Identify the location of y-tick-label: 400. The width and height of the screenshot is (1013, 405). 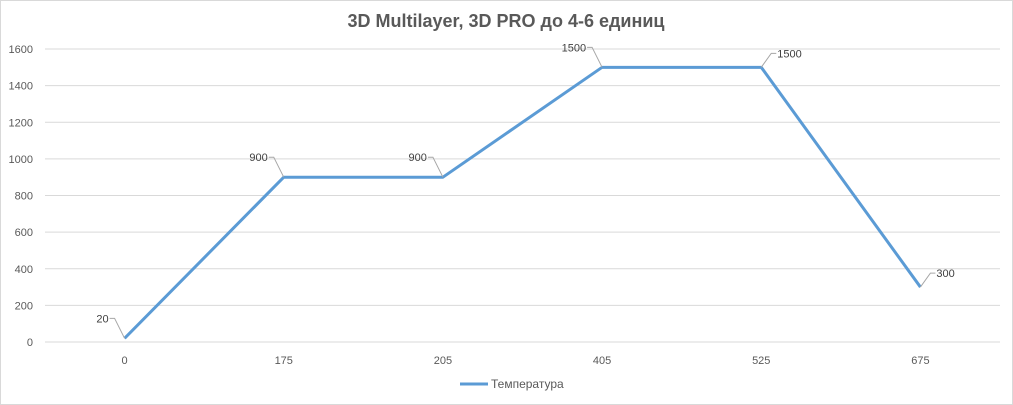
(24, 270).